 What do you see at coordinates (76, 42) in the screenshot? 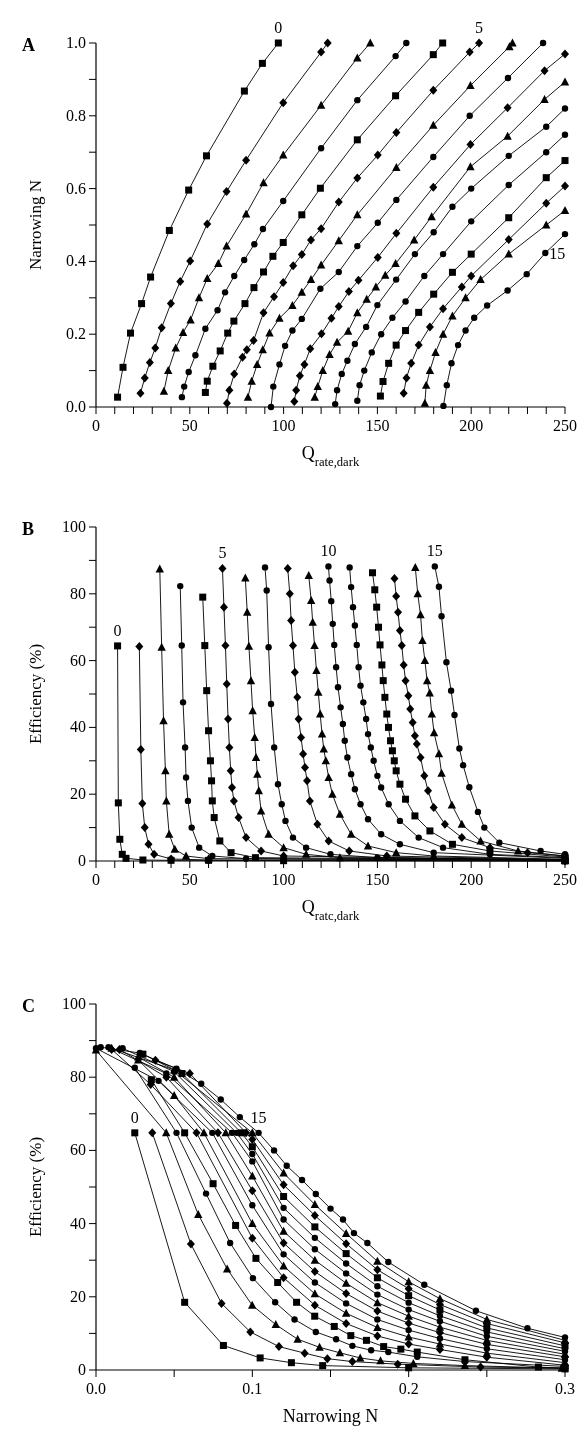
I see `y-tick-label: 1.0` at bounding box center [76, 42].